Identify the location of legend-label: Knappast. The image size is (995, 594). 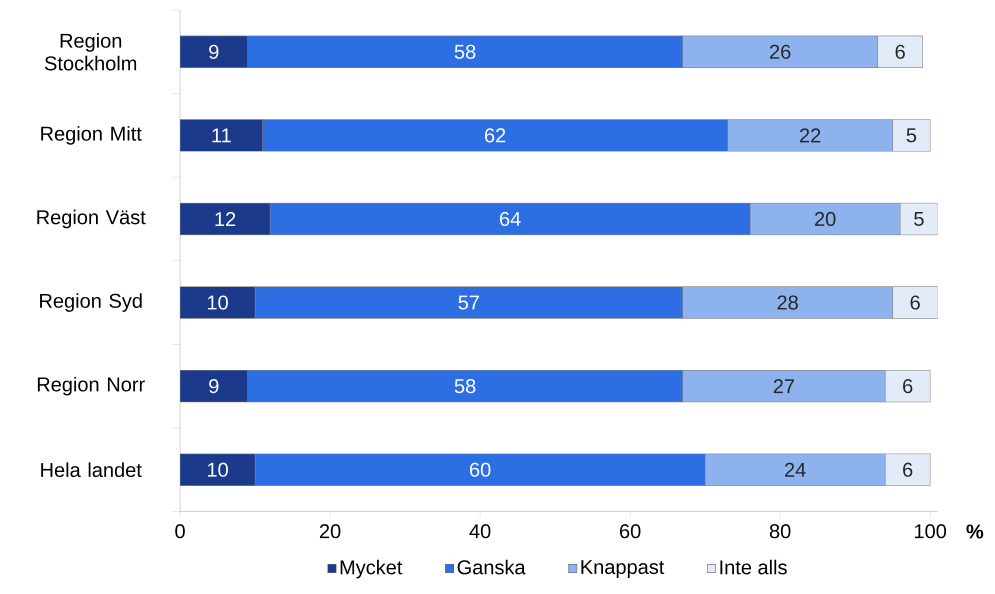
(622, 569).